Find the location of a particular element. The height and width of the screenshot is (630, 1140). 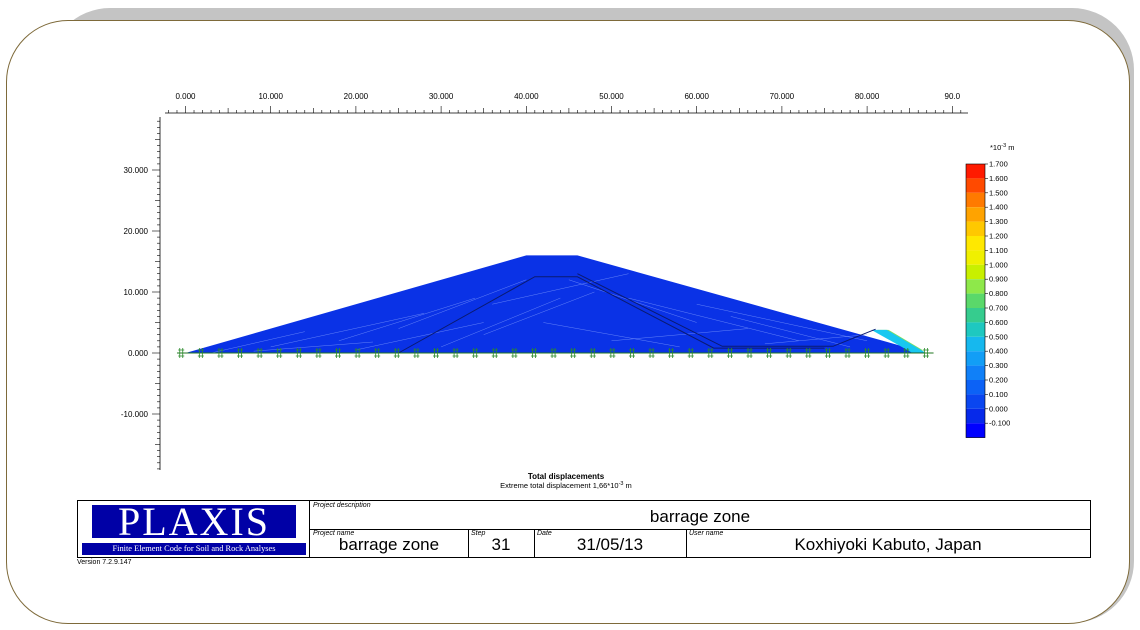

legend-label: 0.300 is located at coordinates (998, 365).